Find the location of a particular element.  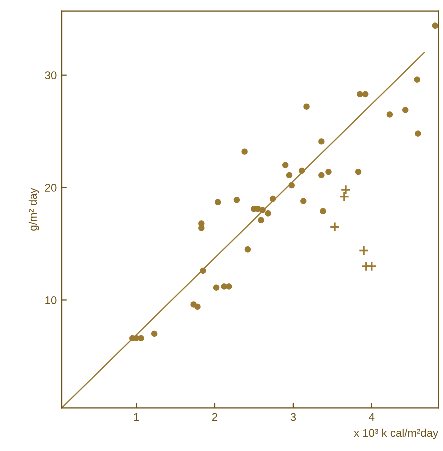

y-axis-title: g/m² day is located at coordinates (34, 209).